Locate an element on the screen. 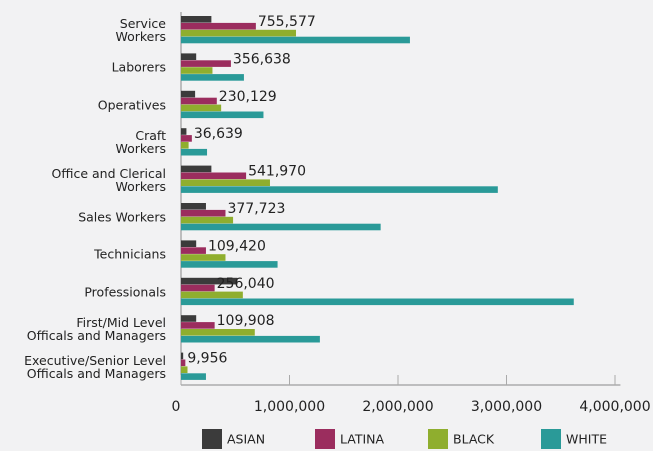  annotation: 9,956 is located at coordinates (207, 359).